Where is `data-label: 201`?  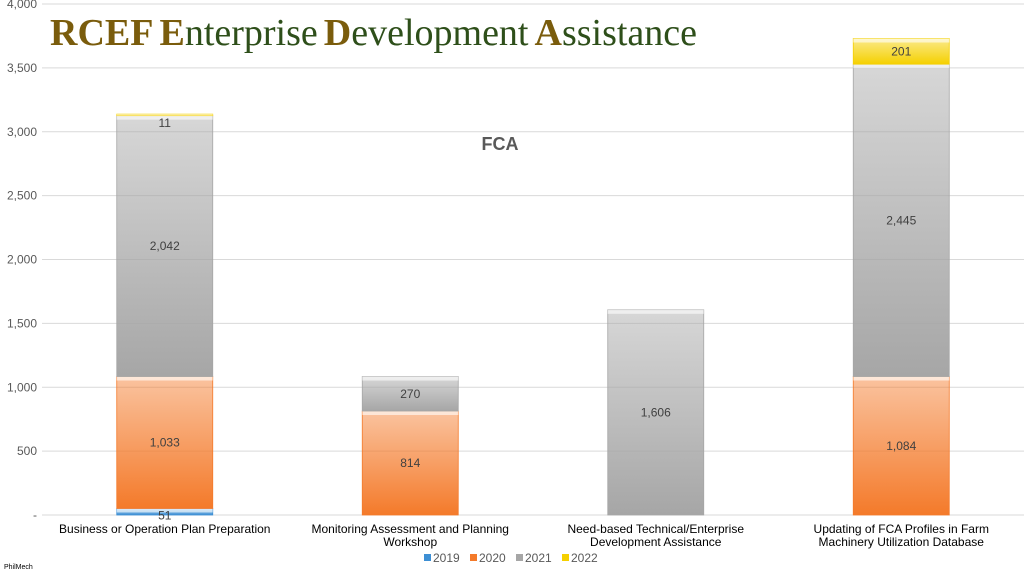 data-label: 201 is located at coordinates (901, 51).